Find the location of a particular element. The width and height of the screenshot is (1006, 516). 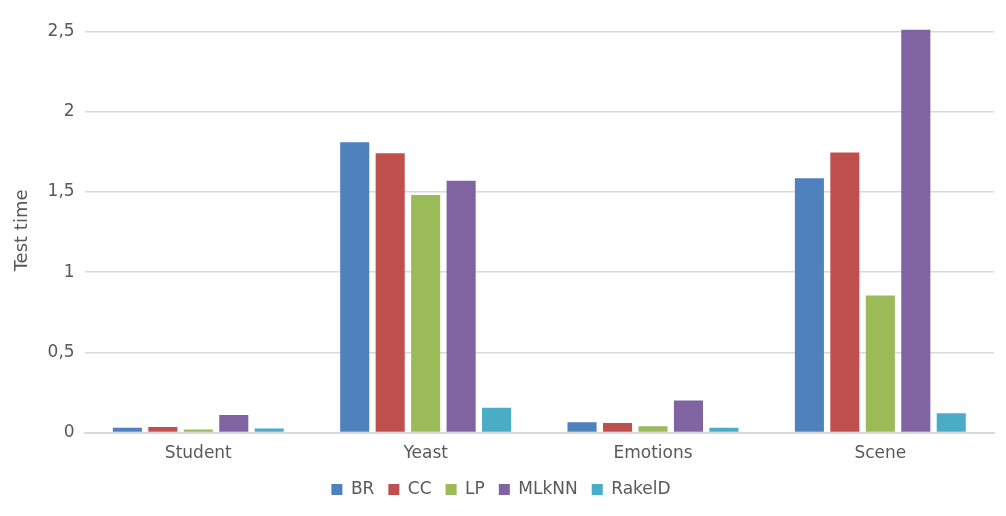

x-tick-label: Yeast is located at coordinates (425, 452).